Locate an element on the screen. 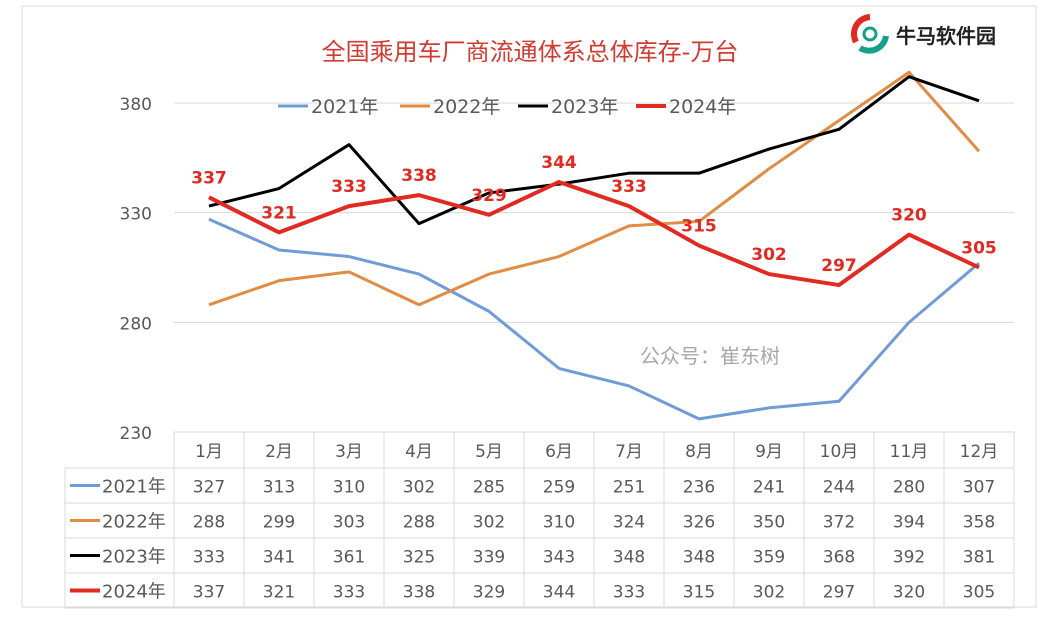 This screenshot has height=622, width=1058. y-tick-label: 230 is located at coordinates (136, 434).